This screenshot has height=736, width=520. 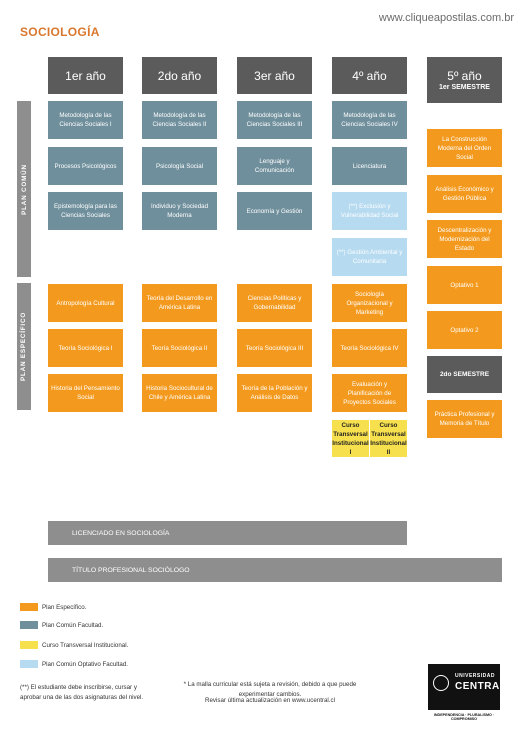 I want to click on course-box: Psicología Social, so click(x=179, y=166).